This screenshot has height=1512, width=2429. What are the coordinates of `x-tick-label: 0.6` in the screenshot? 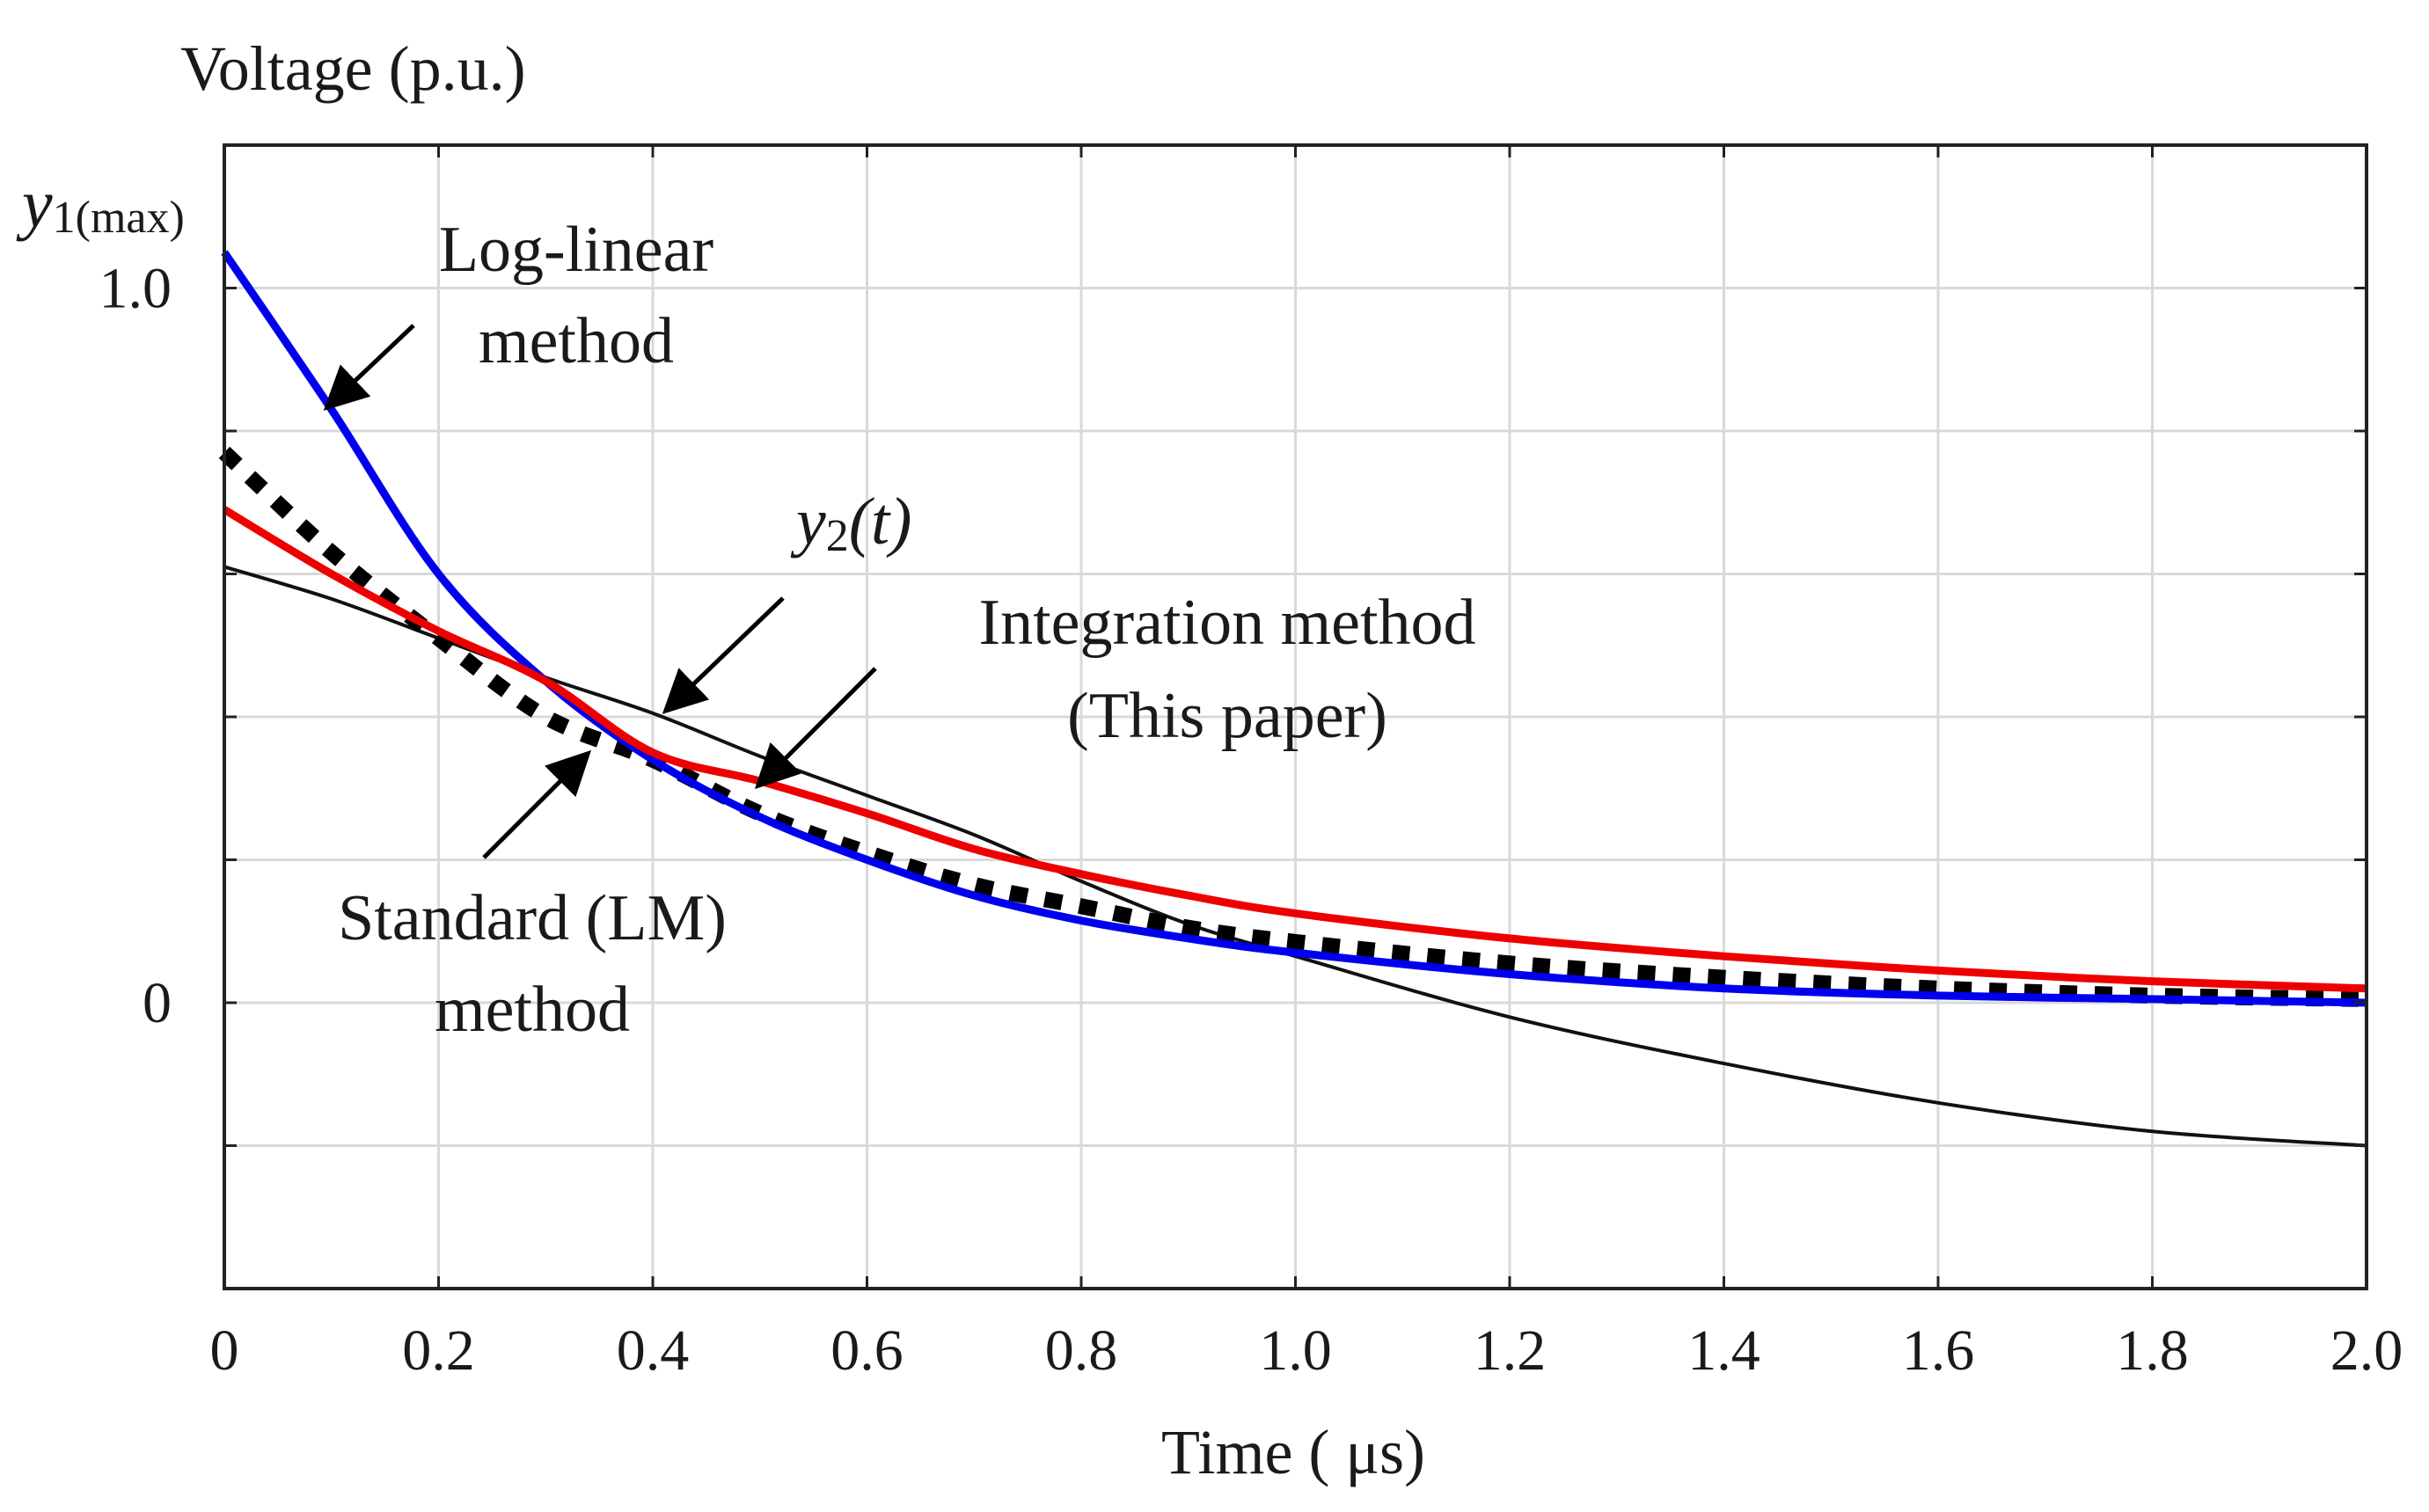 It's located at (867, 1350).